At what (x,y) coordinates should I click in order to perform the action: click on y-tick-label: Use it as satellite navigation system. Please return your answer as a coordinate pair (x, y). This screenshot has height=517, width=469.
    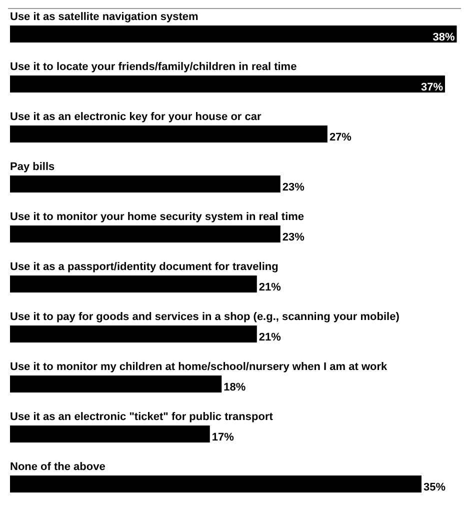
    Looking at the image, I should click on (104, 17).